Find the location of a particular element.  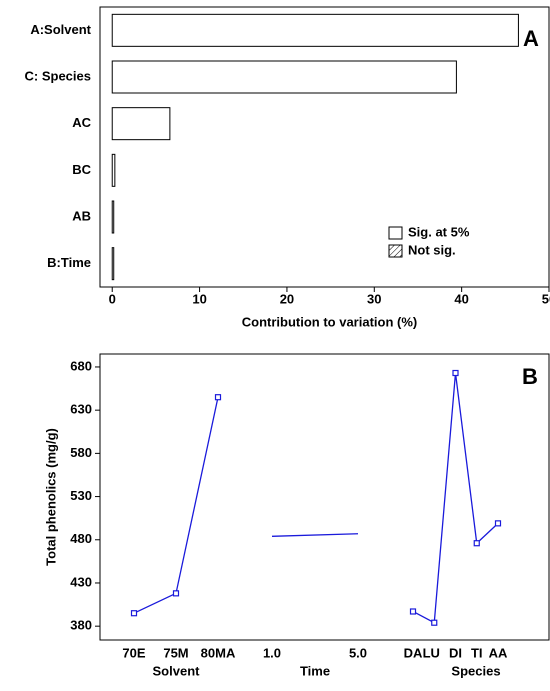

x-tick-label: 1.0 is located at coordinates (272, 652).